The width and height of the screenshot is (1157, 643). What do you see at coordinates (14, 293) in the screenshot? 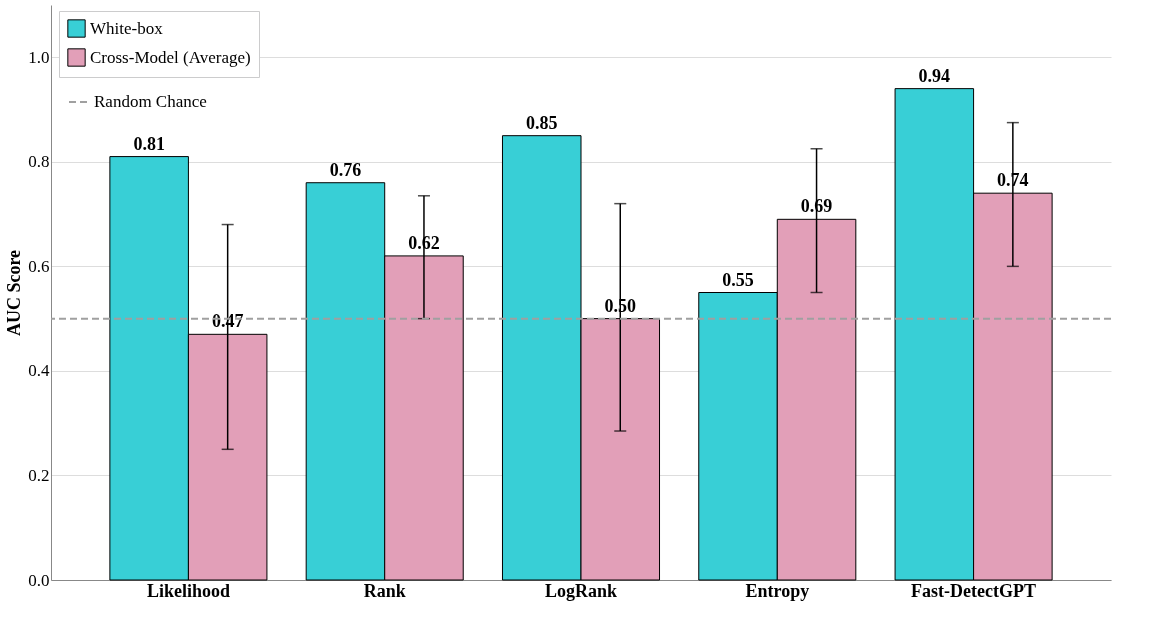
I see `y-axis-title: AUC Score` at bounding box center [14, 293].